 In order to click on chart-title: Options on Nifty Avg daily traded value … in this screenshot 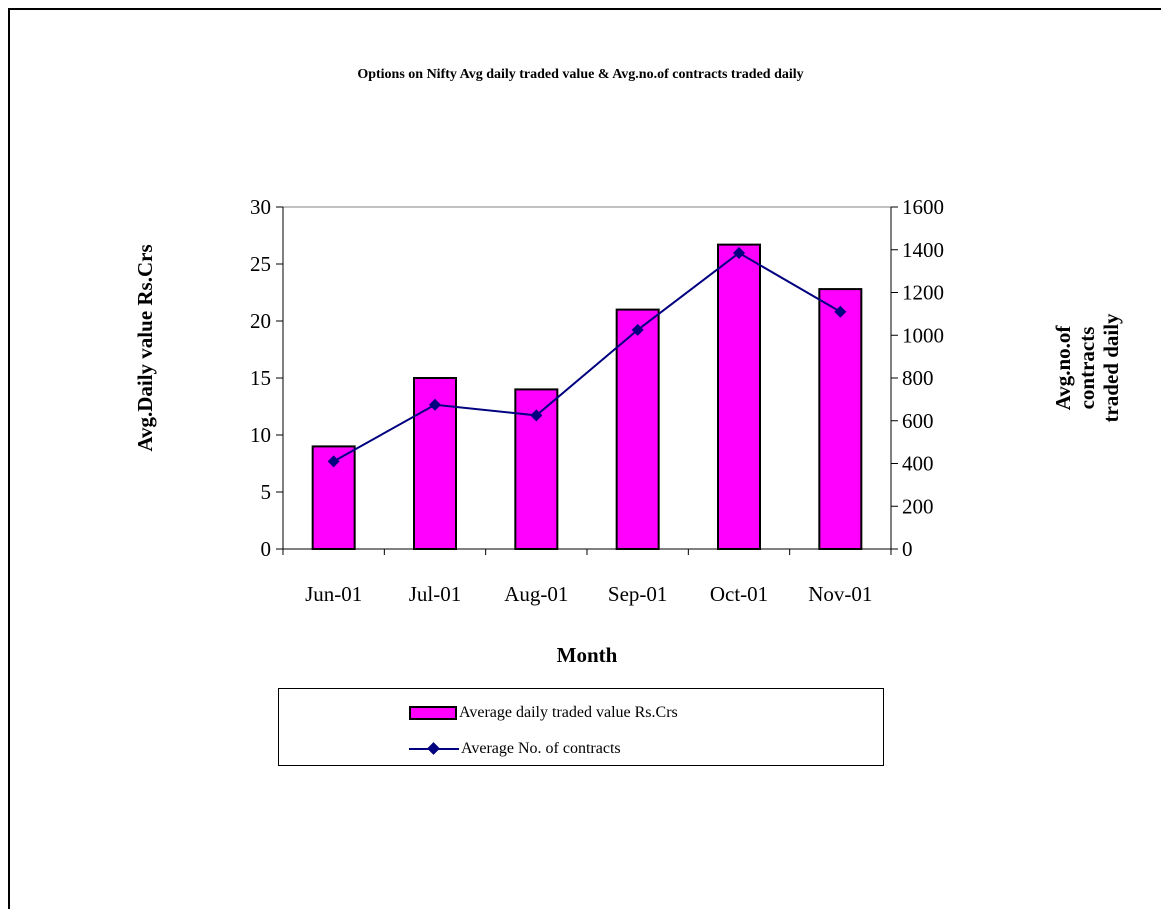, I will do `click(580, 74)`.